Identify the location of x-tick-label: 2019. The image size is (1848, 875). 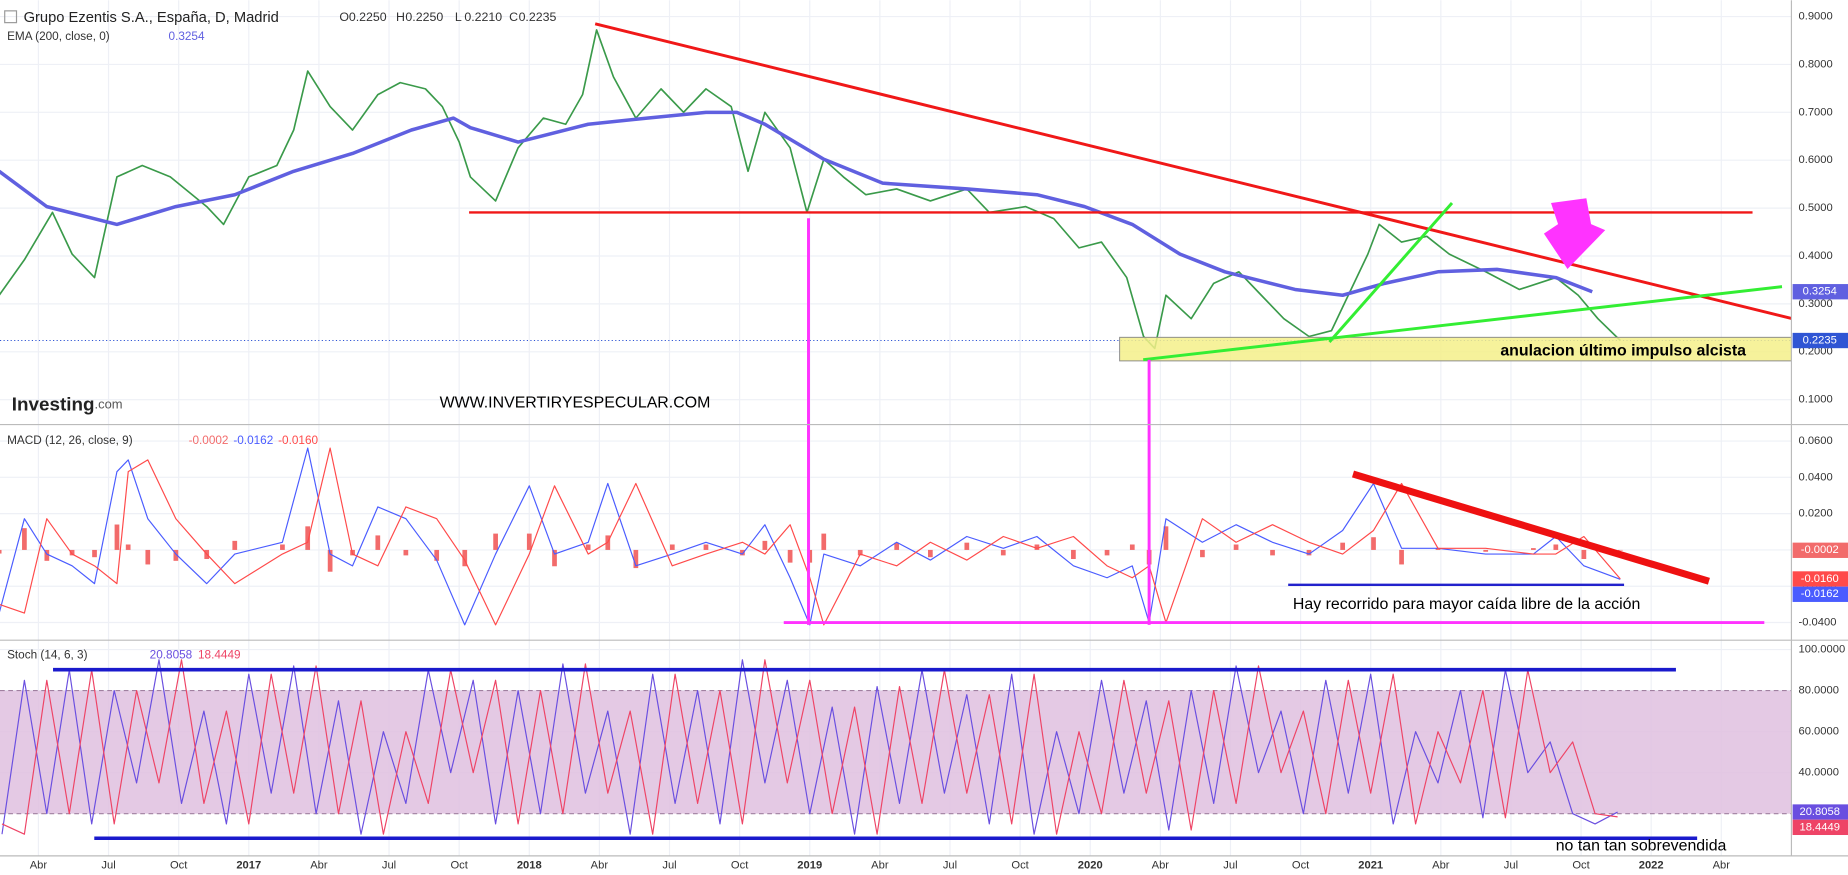
(809, 865).